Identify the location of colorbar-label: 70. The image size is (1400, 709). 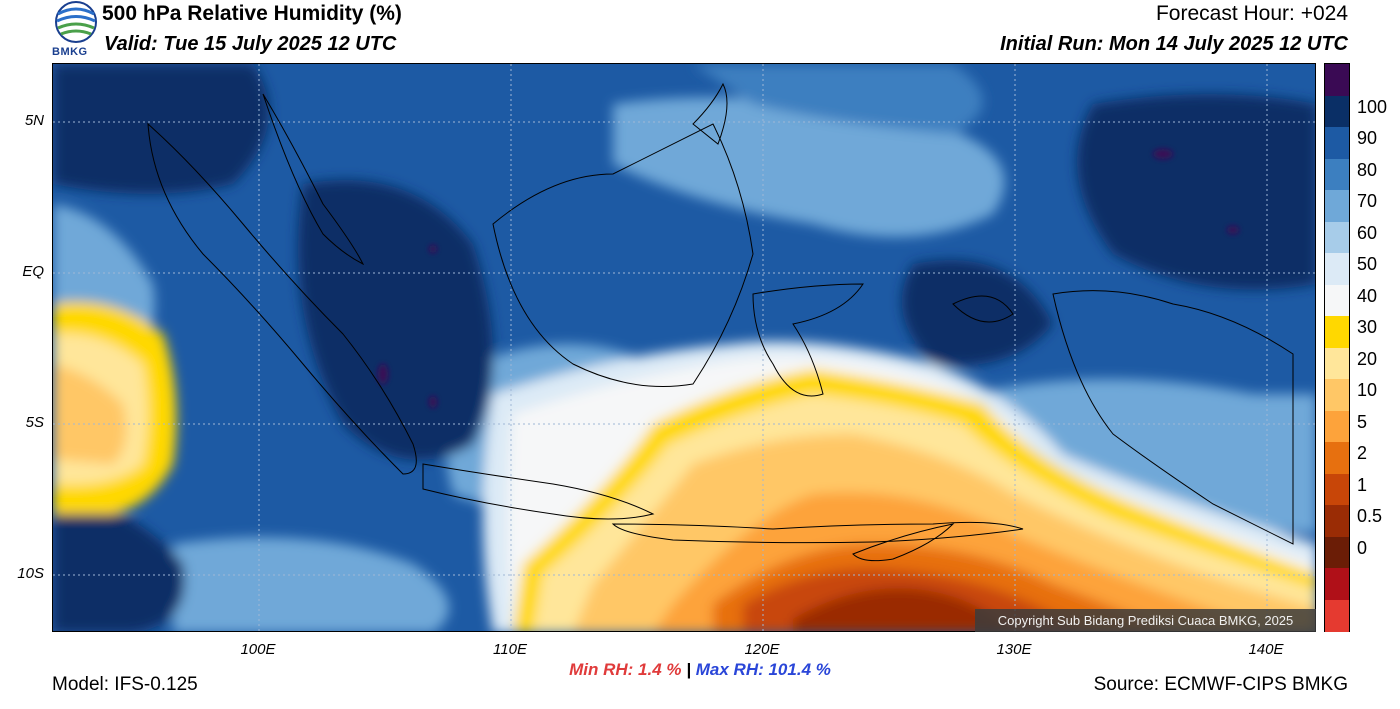
(1367, 201).